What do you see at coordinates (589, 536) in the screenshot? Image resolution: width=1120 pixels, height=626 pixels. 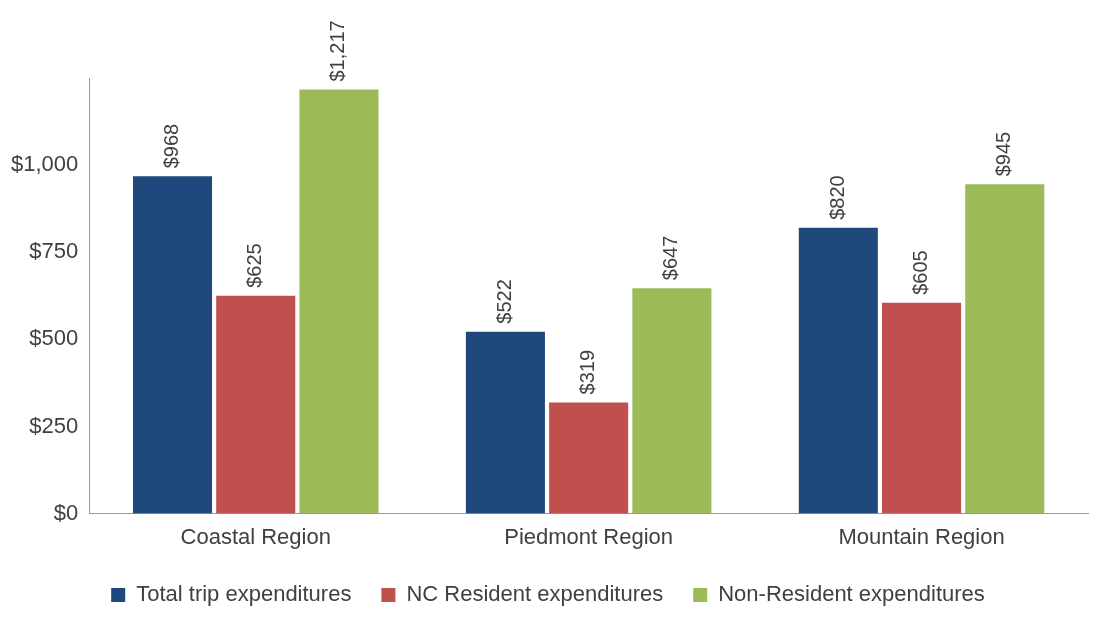 I see `x-tick-label: Piedmont Region` at bounding box center [589, 536].